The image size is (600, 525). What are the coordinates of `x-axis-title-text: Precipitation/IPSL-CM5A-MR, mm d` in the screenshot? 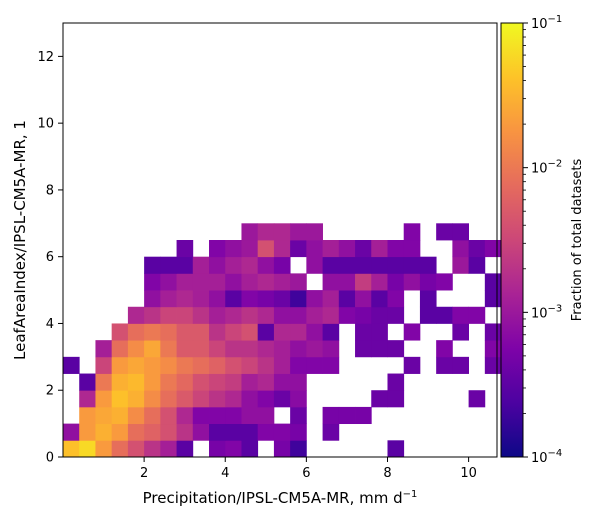 It's located at (273, 498).